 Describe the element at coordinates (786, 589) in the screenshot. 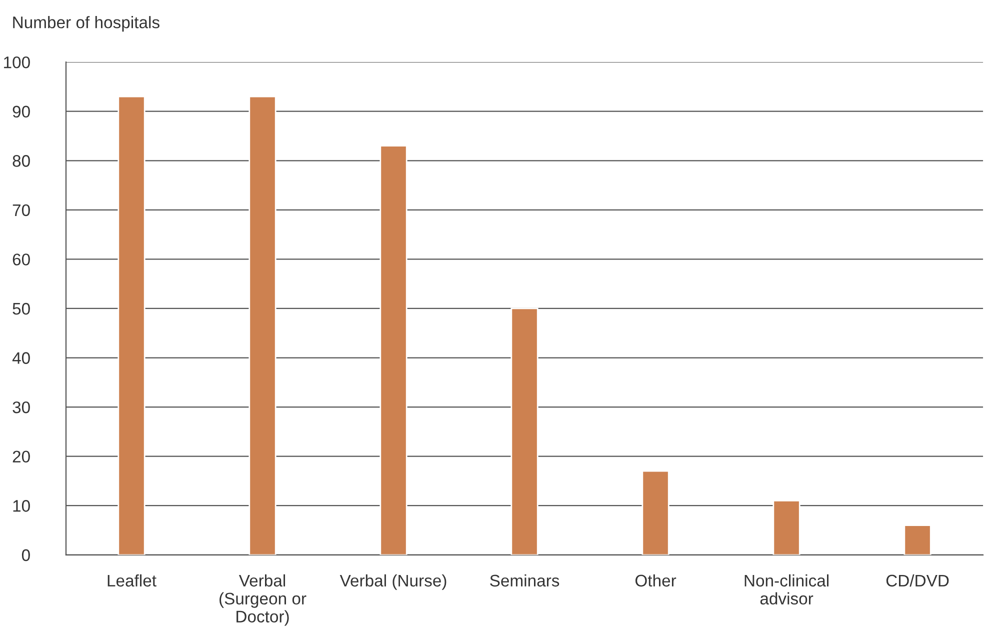

I see `x-tick-label: Non-clinical advisor` at that location.